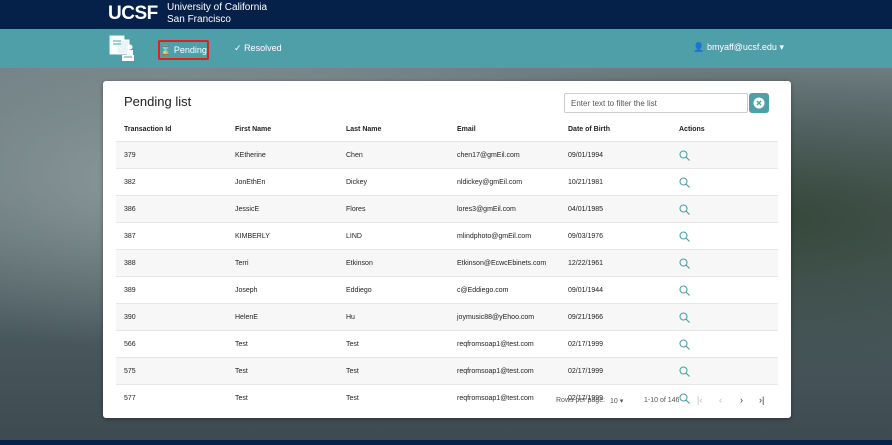  What do you see at coordinates (741, 400) in the screenshot?
I see `next-page-button: ›` at bounding box center [741, 400].